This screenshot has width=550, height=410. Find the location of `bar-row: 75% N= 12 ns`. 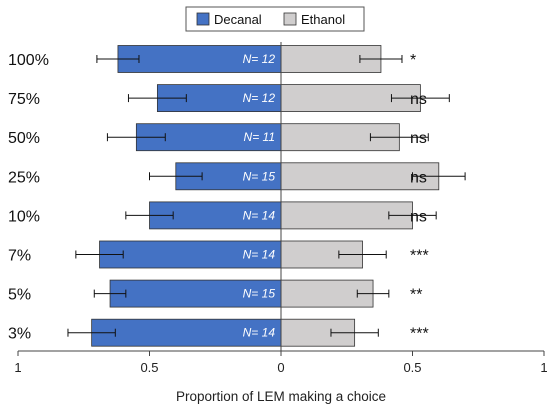

bar-row: 75% N= 12 ns is located at coordinates (229, 98).